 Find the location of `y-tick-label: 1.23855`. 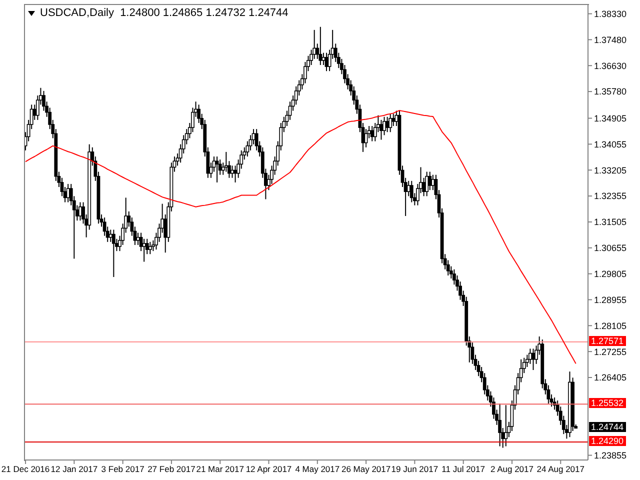

y-tick-label: 1.23855 is located at coordinates (610, 455).